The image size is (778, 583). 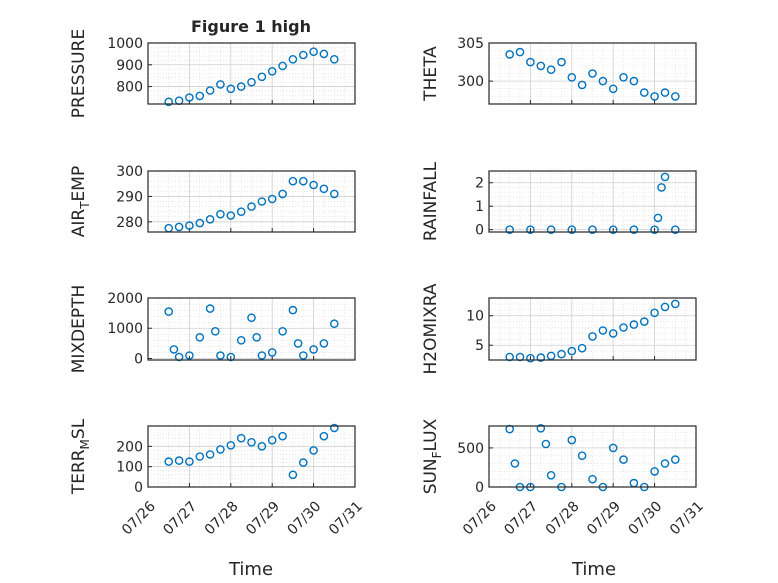 I want to click on y-tick-label: 1000, so click(x=125, y=329).